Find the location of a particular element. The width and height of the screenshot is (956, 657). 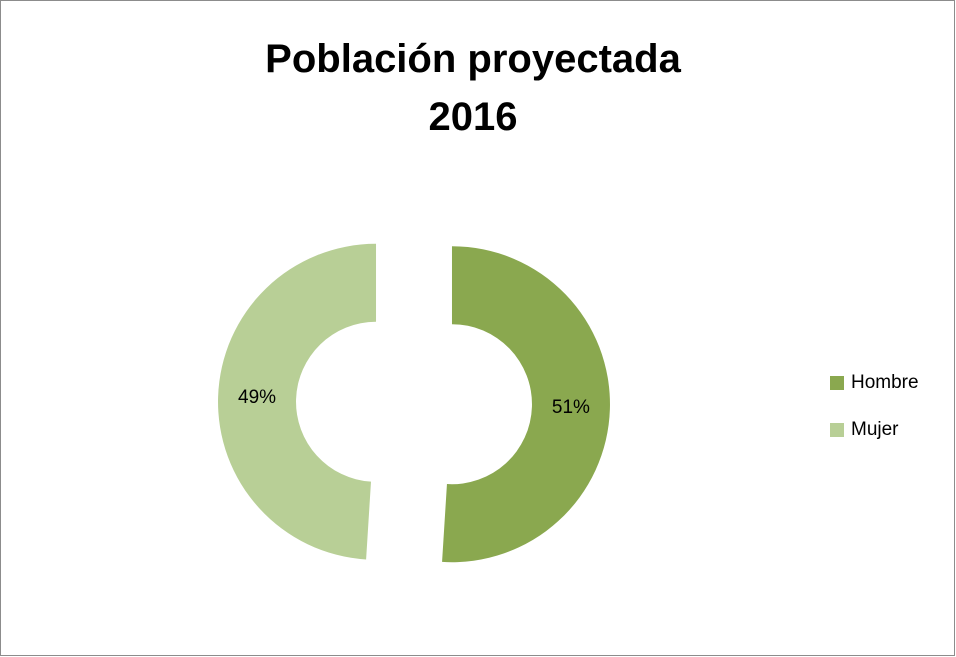

chart-title: Población proyectada 2016 is located at coordinates (473, 88).